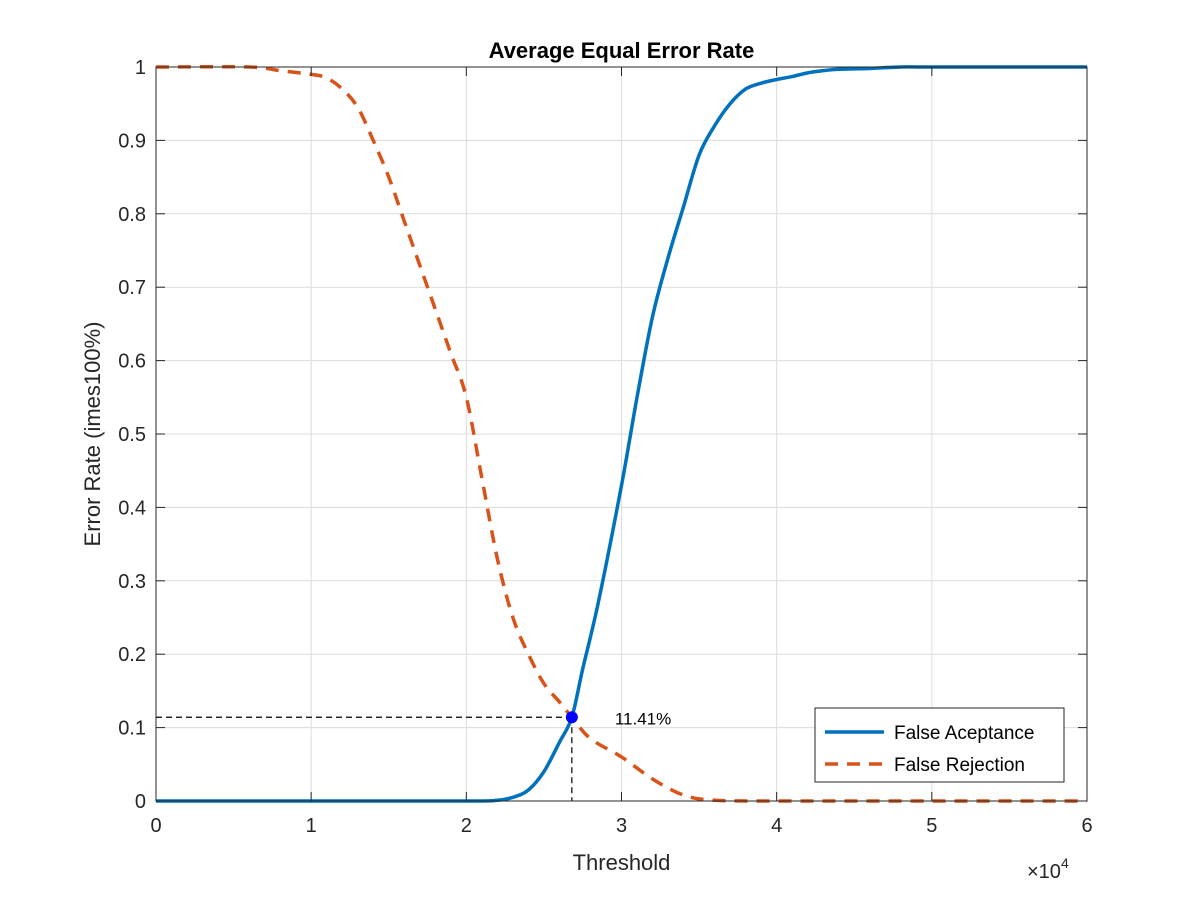 The height and width of the screenshot is (900, 1200). I want to click on x-tick-labels: 0 1 2 3 4 5 6, so click(621, 826).